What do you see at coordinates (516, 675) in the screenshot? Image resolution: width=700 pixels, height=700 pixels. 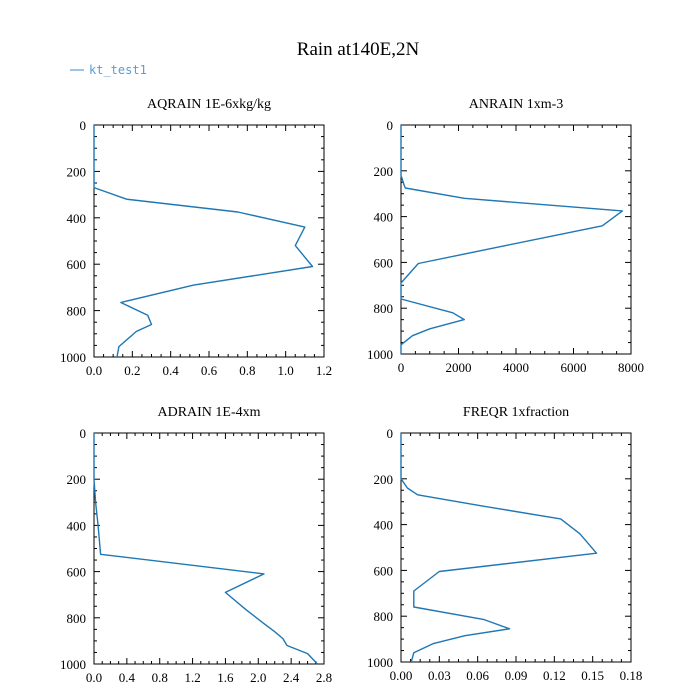 I see `x-tick-label: 0.09` at bounding box center [516, 675].